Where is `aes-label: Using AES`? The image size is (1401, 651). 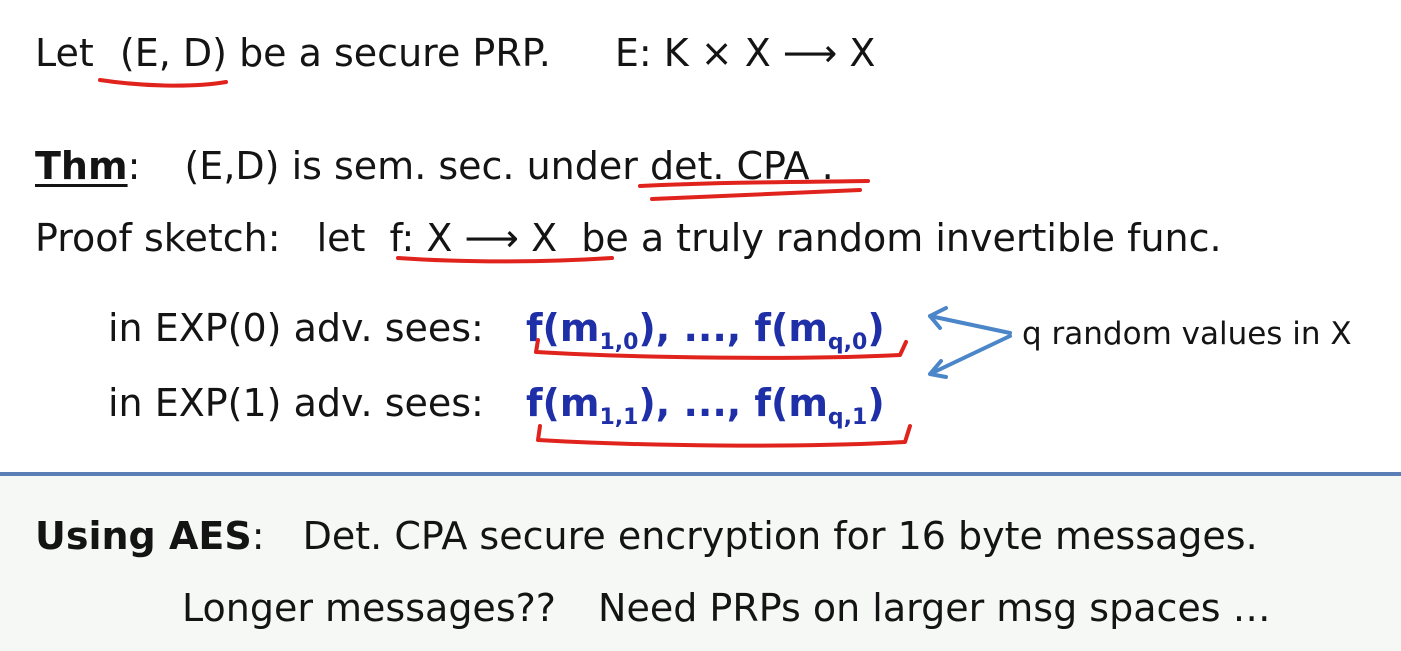 aes-label: Using AES is located at coordinates (143, 536).